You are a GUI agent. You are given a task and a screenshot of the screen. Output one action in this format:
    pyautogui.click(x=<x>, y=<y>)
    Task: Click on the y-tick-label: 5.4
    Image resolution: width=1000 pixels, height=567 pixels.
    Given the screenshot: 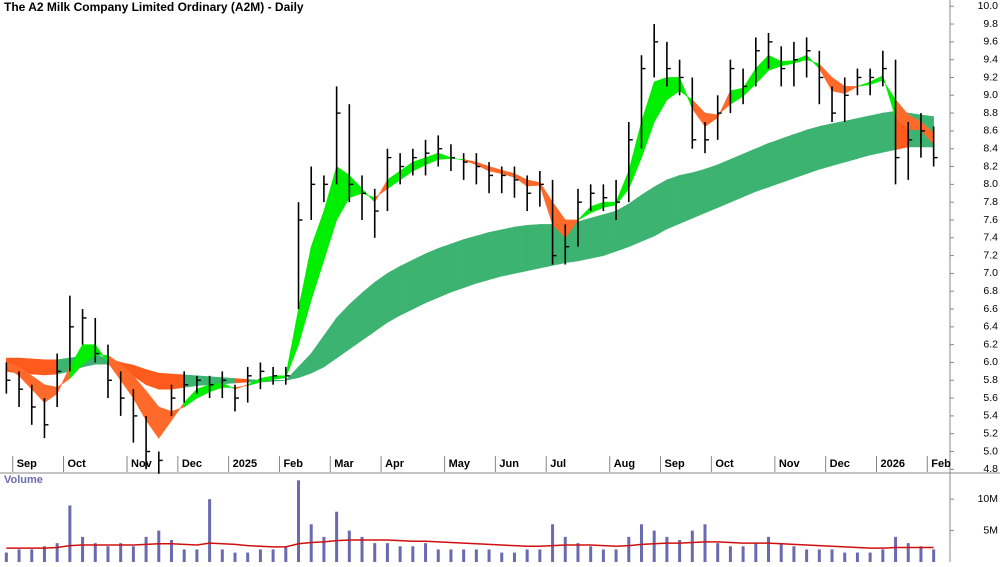 What is the action you would take?
    pyautogui.click(x=990, y=416)
    